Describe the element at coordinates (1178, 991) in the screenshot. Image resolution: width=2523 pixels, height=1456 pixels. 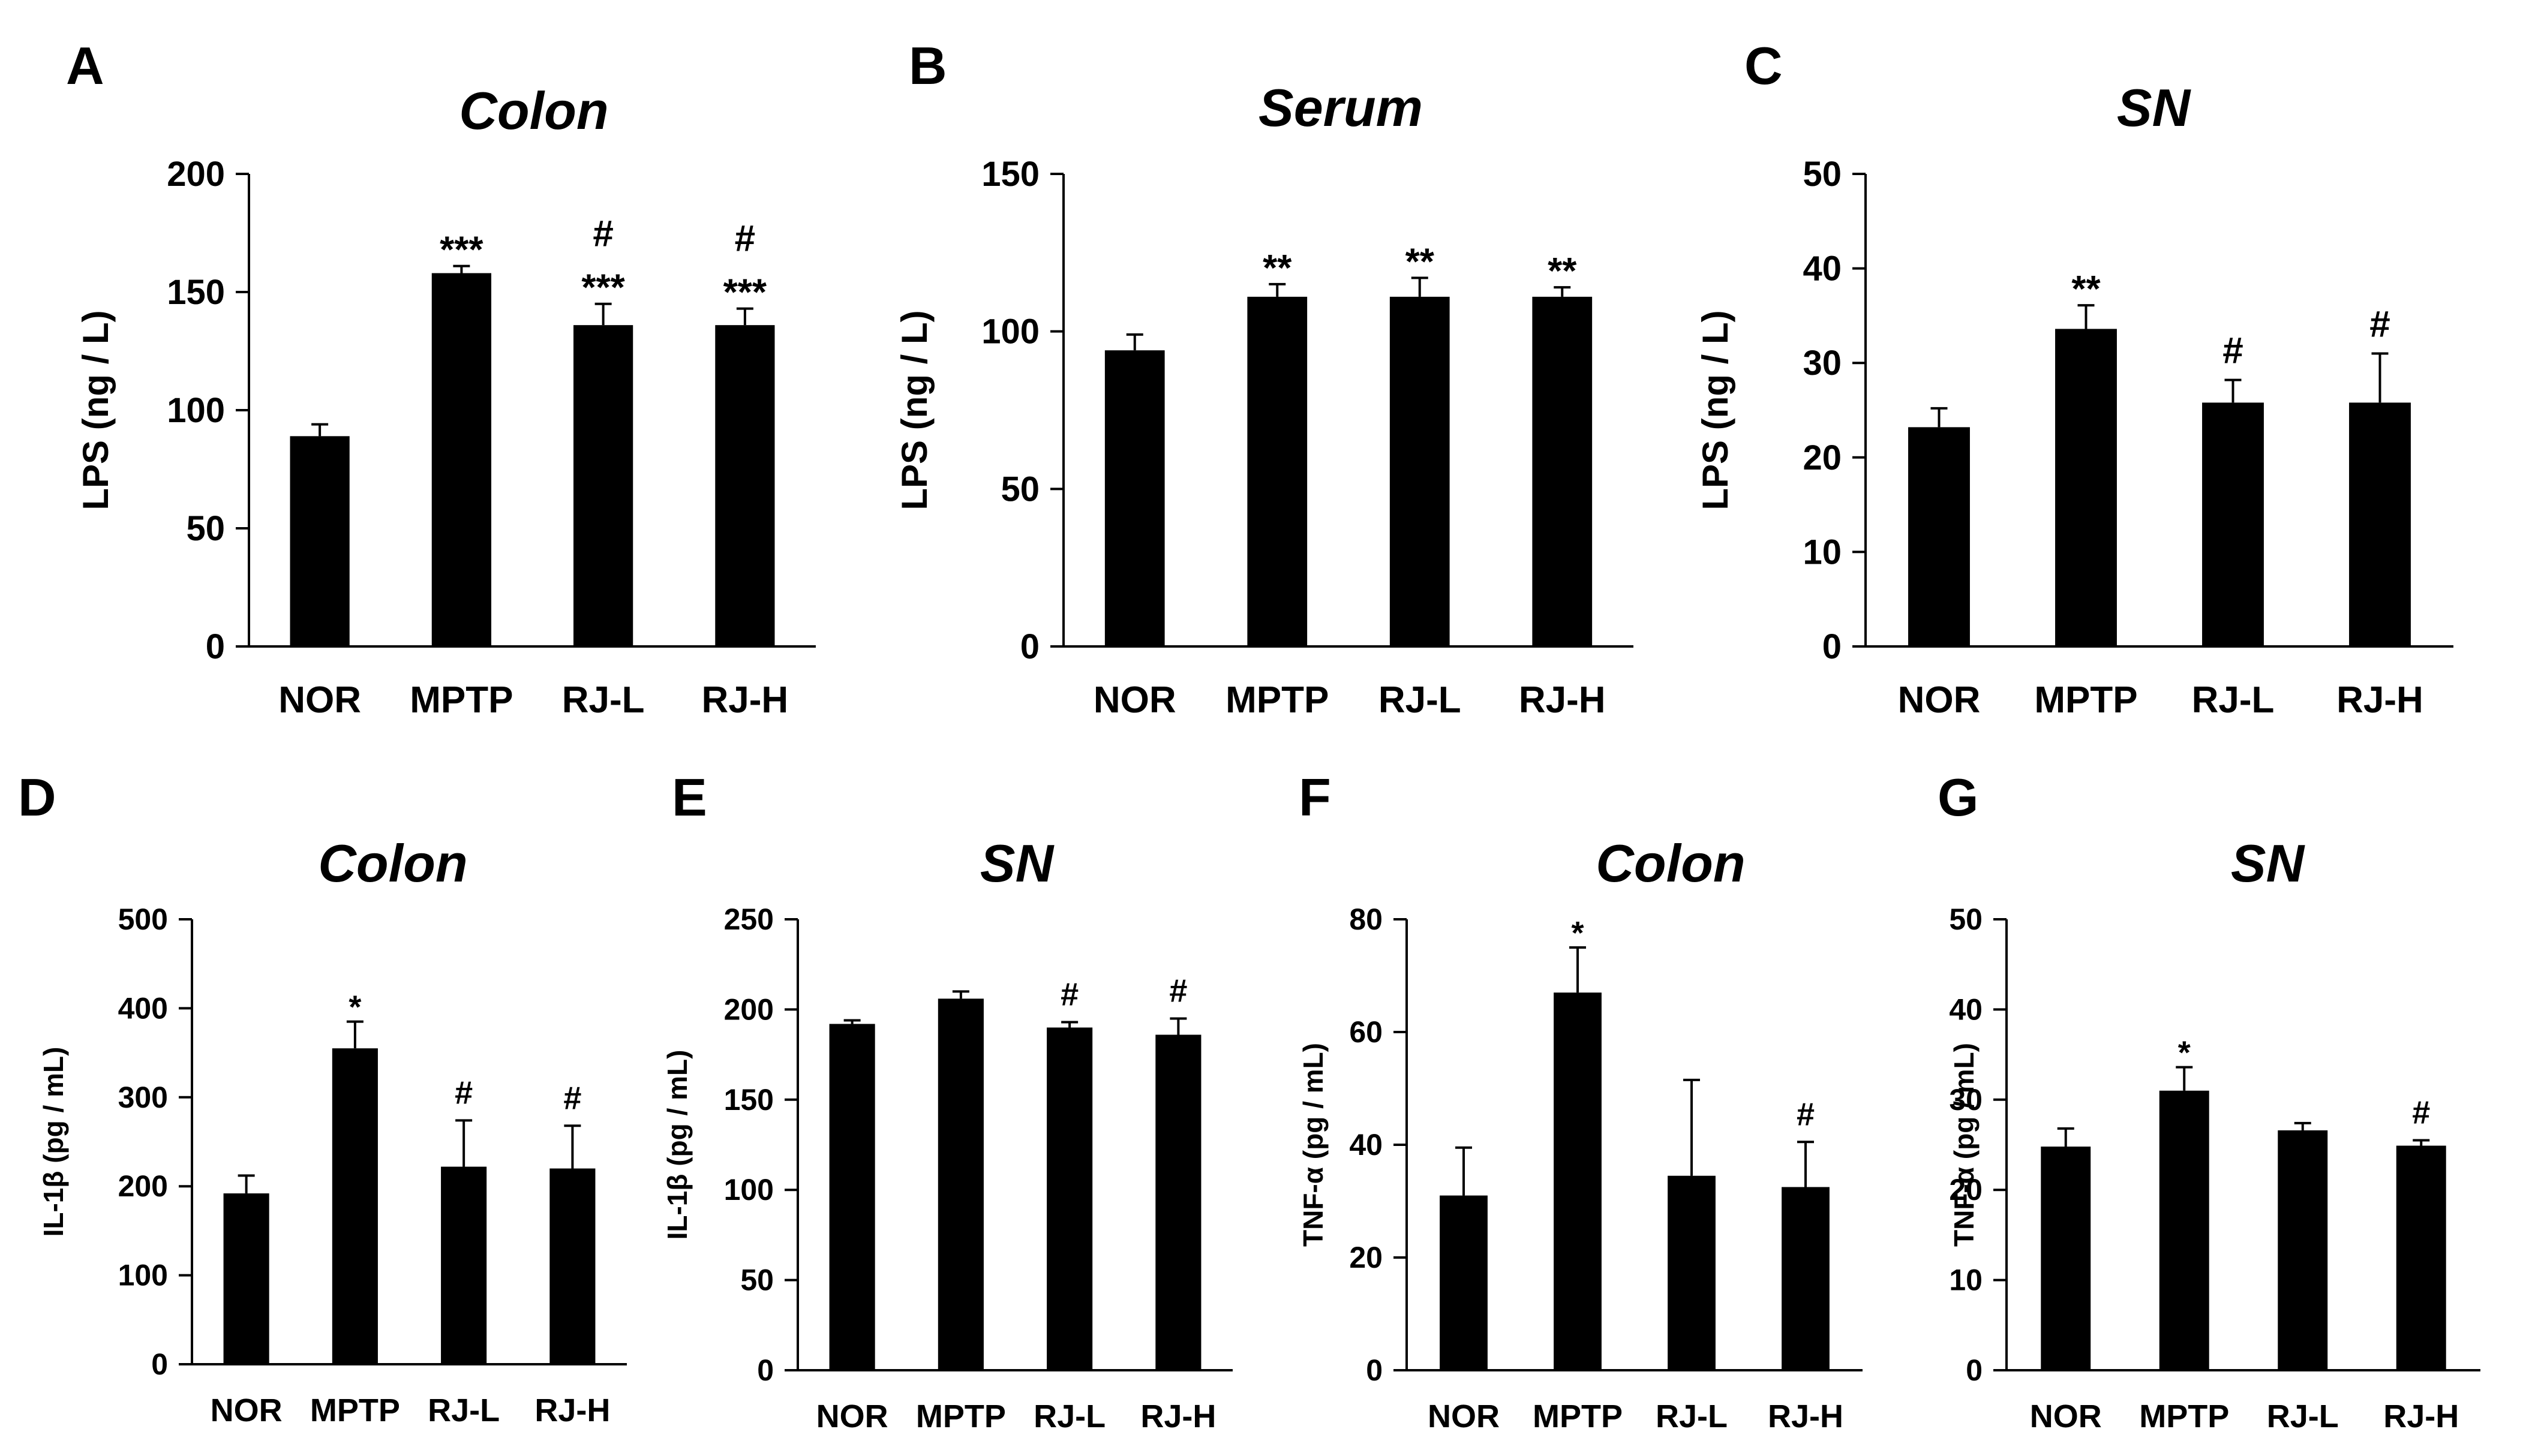
I see `significance-label-e: #` at that location.